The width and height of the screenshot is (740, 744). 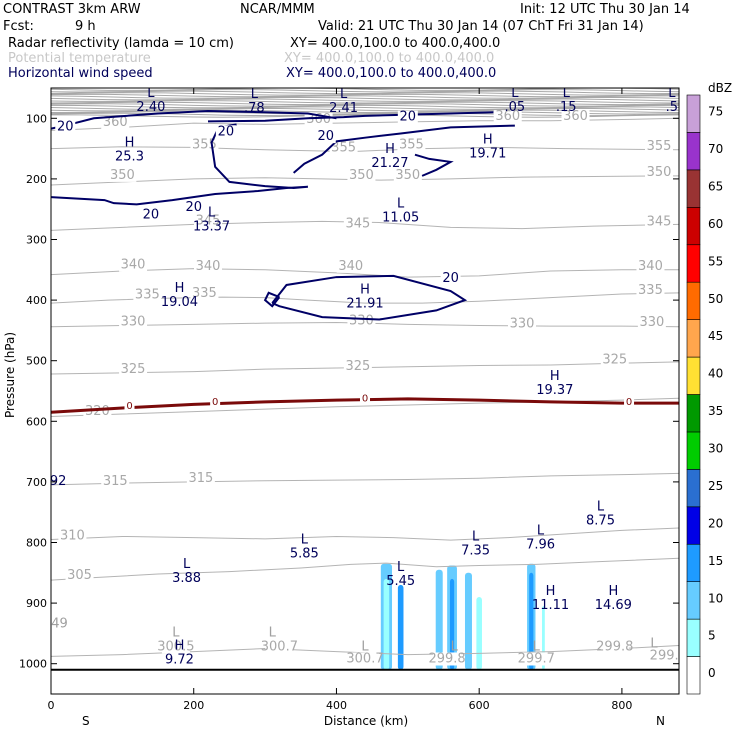 What do you see at coordinates (175, 646) in the screenshot?
I see `theta-label: 300.5` at bounding box center [175, 646].